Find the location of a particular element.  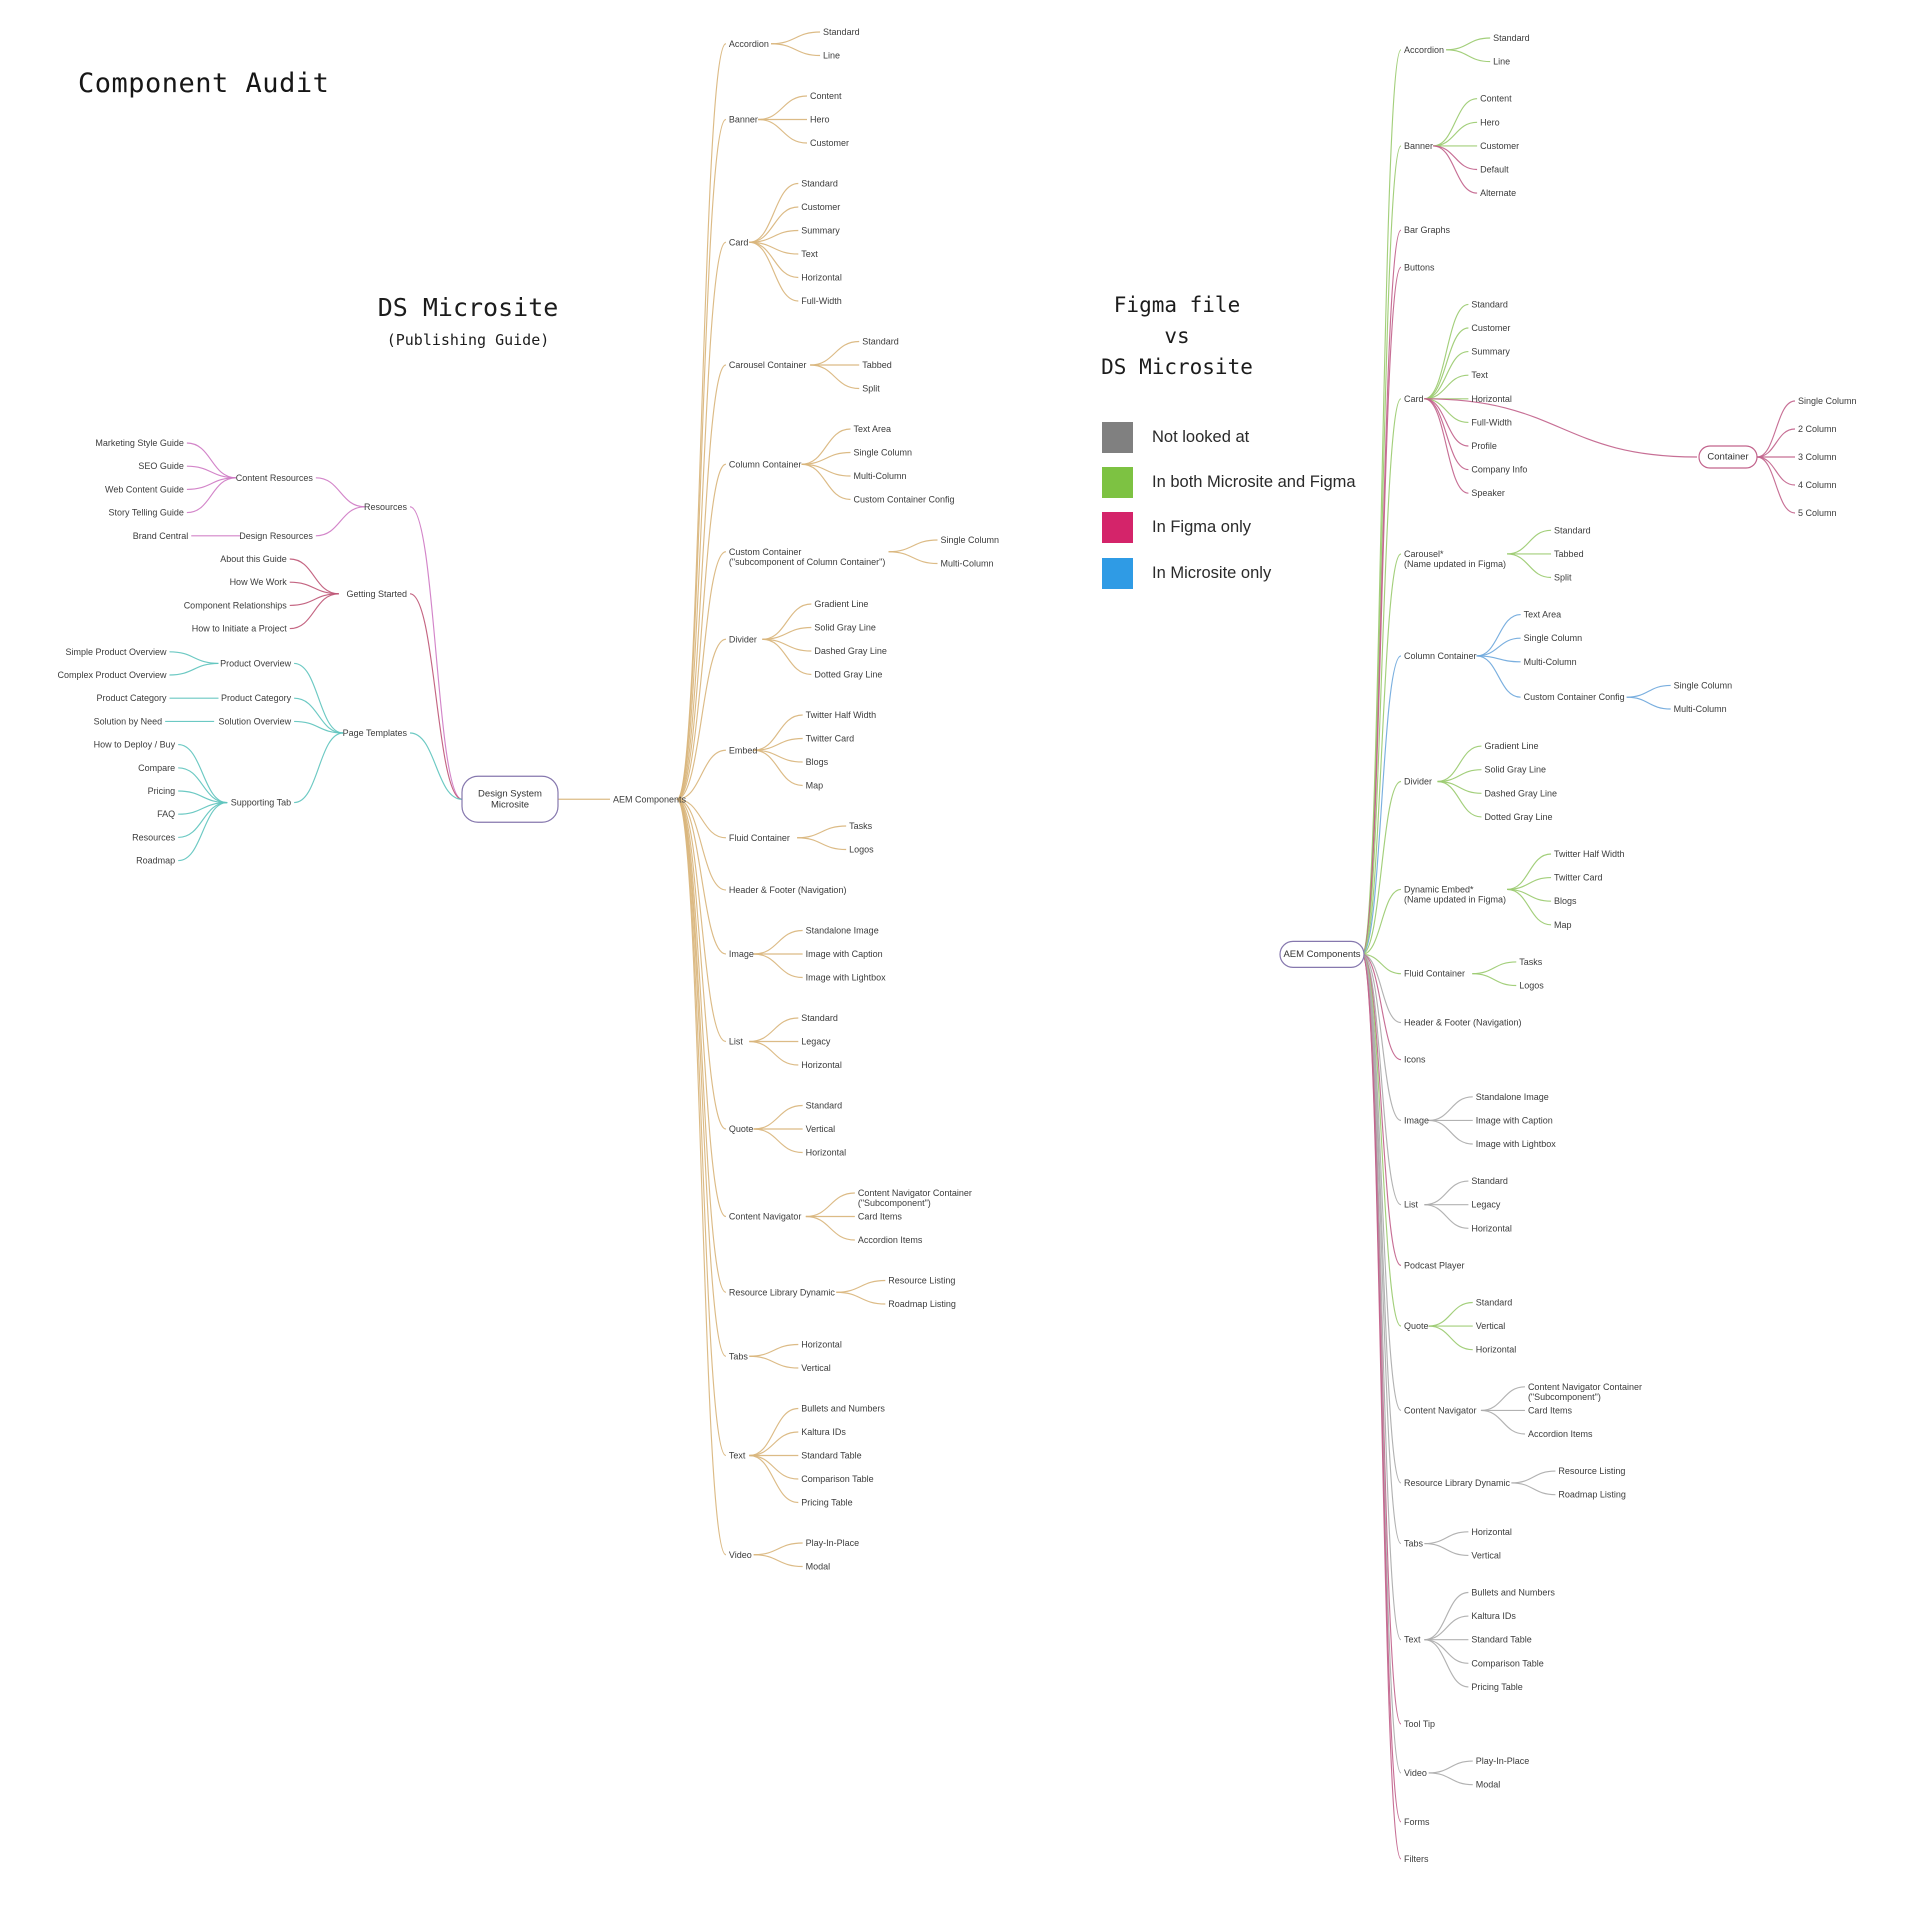

node-full-width: Full-Width is located at coordinates (1491, 422).